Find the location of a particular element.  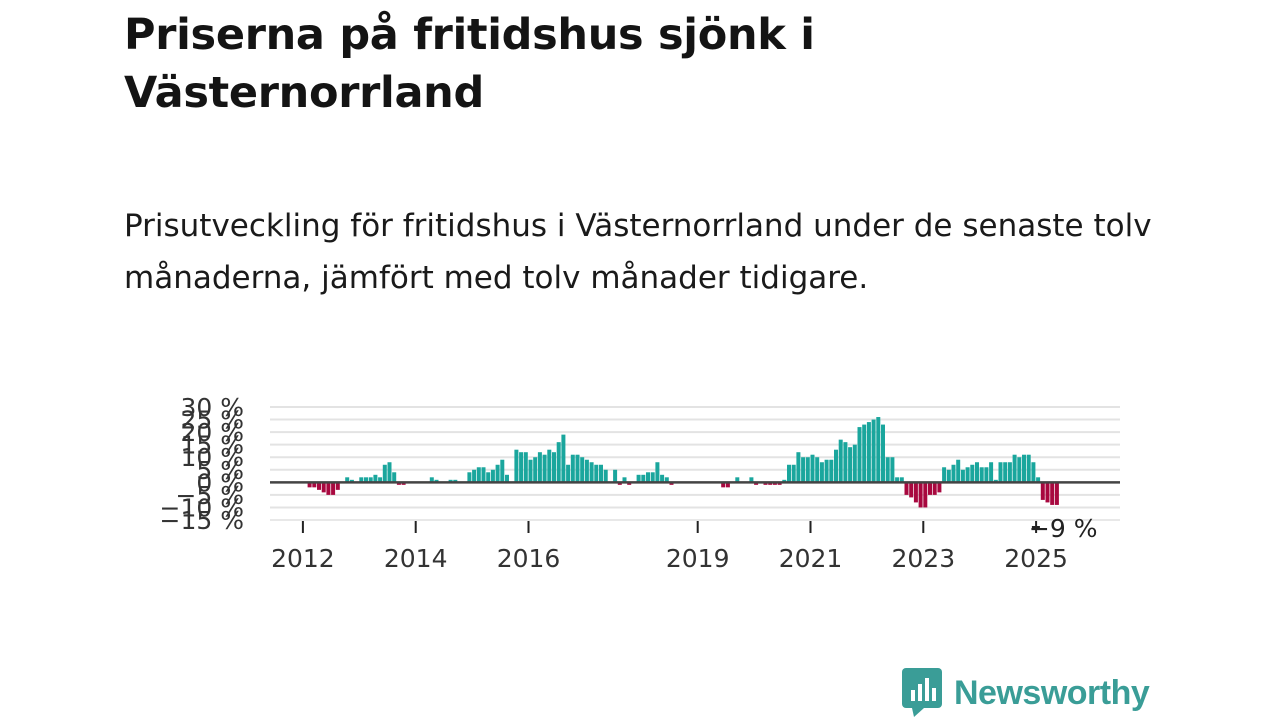

x-tick-label: 2019 is located at coordinates (698, 558).